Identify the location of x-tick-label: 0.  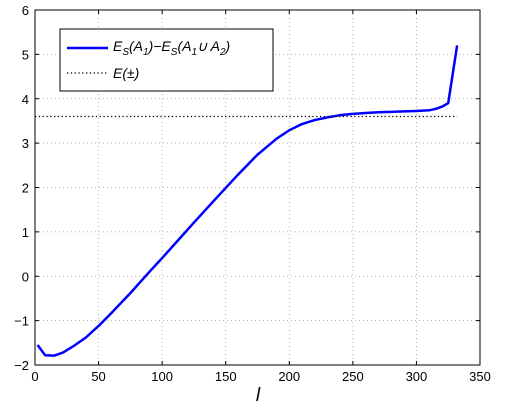
(34, 376).